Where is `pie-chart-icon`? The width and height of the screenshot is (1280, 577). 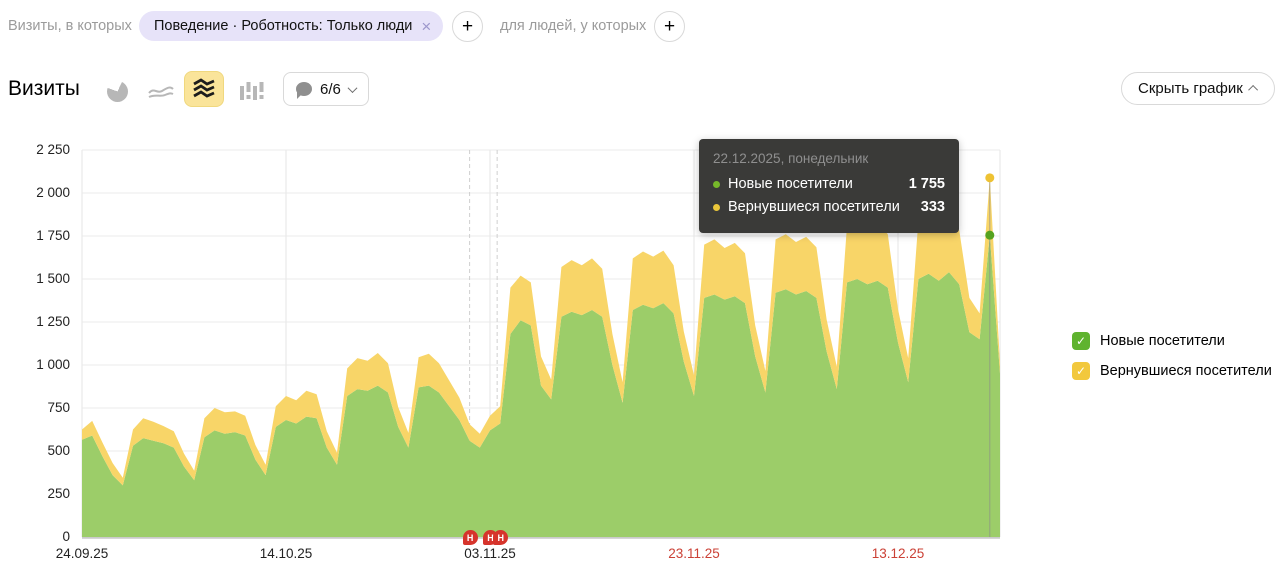
pie-chart-icon is located at coordinates (117, 91).